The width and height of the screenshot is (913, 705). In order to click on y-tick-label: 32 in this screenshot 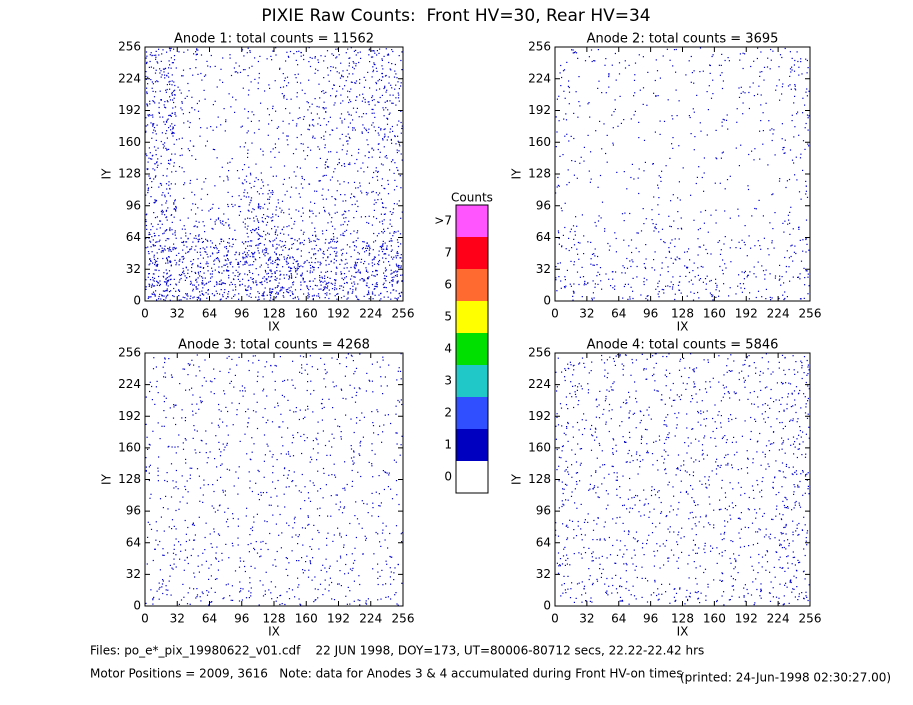, I will do `click(133, 269)`.